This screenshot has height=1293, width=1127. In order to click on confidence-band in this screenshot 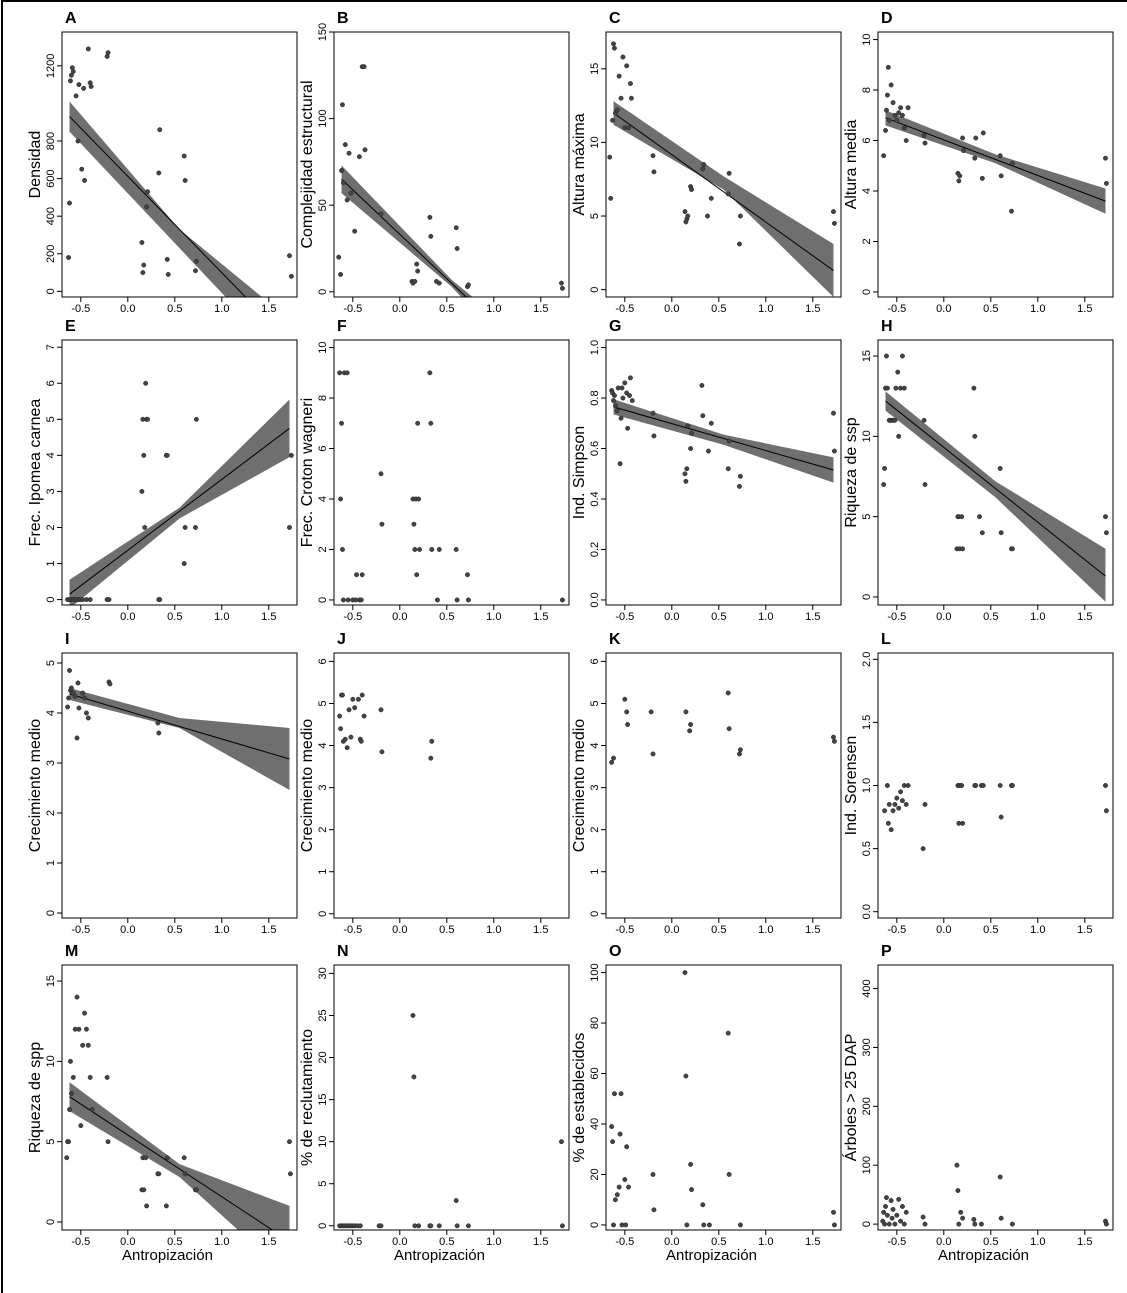, I will do `click(179, 1156)`.